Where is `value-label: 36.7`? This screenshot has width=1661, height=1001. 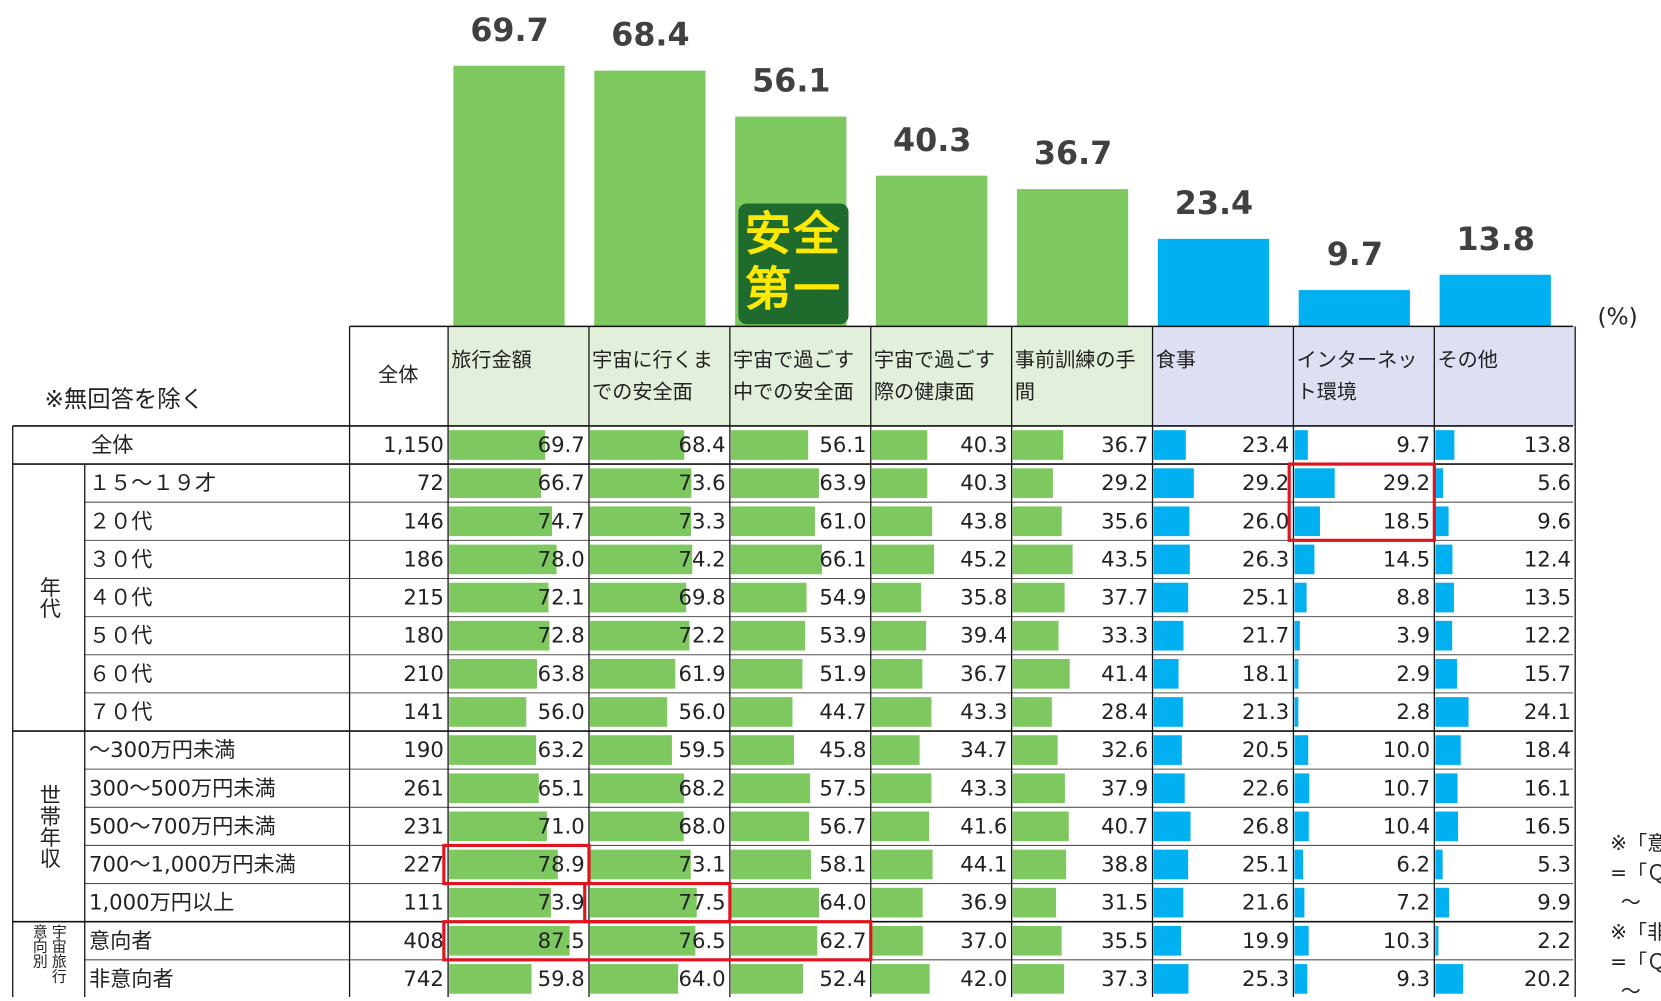
value-label: 36.7 is located at coordinates (1073, 154).